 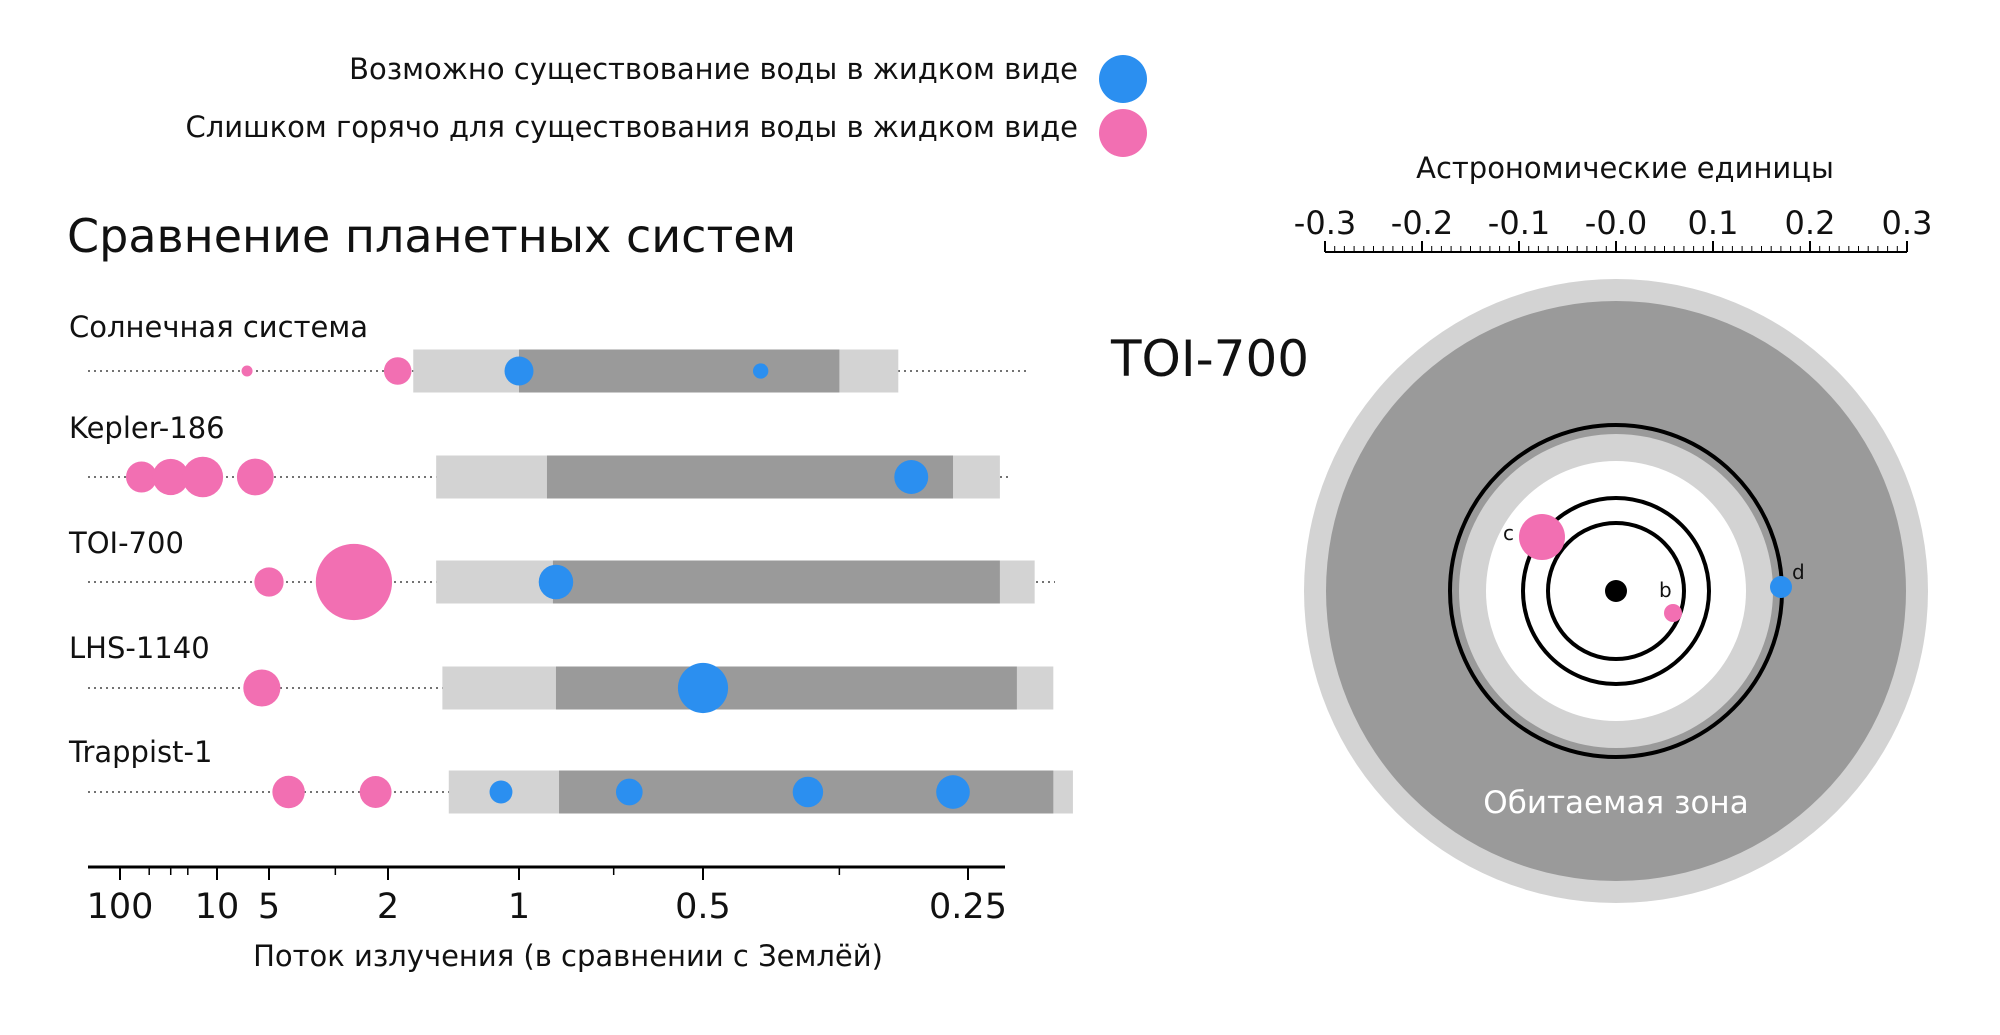 I want to click on system-row: TOI-700, so click(x=561, y=573).